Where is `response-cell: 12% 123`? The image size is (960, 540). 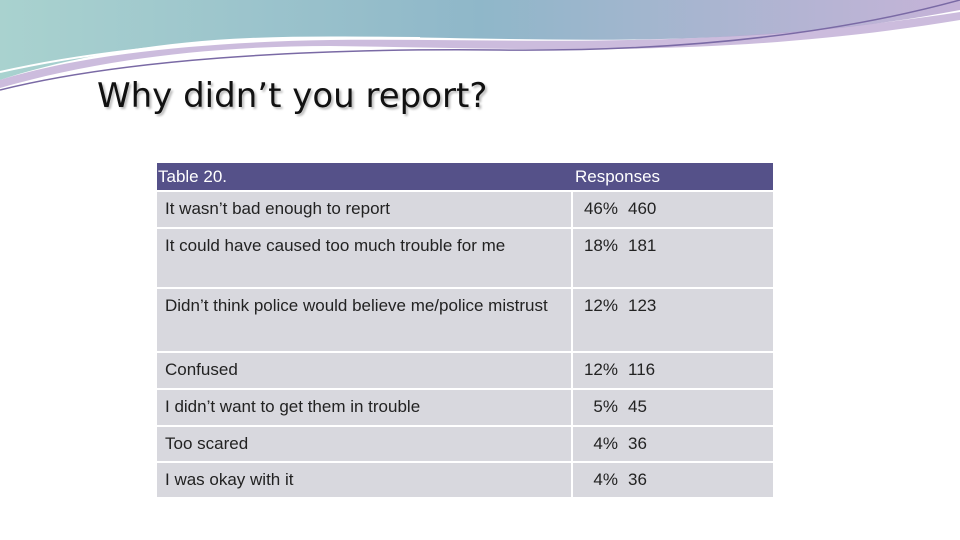 response-cell: 12% 123 is located at coordinates (672, 320).